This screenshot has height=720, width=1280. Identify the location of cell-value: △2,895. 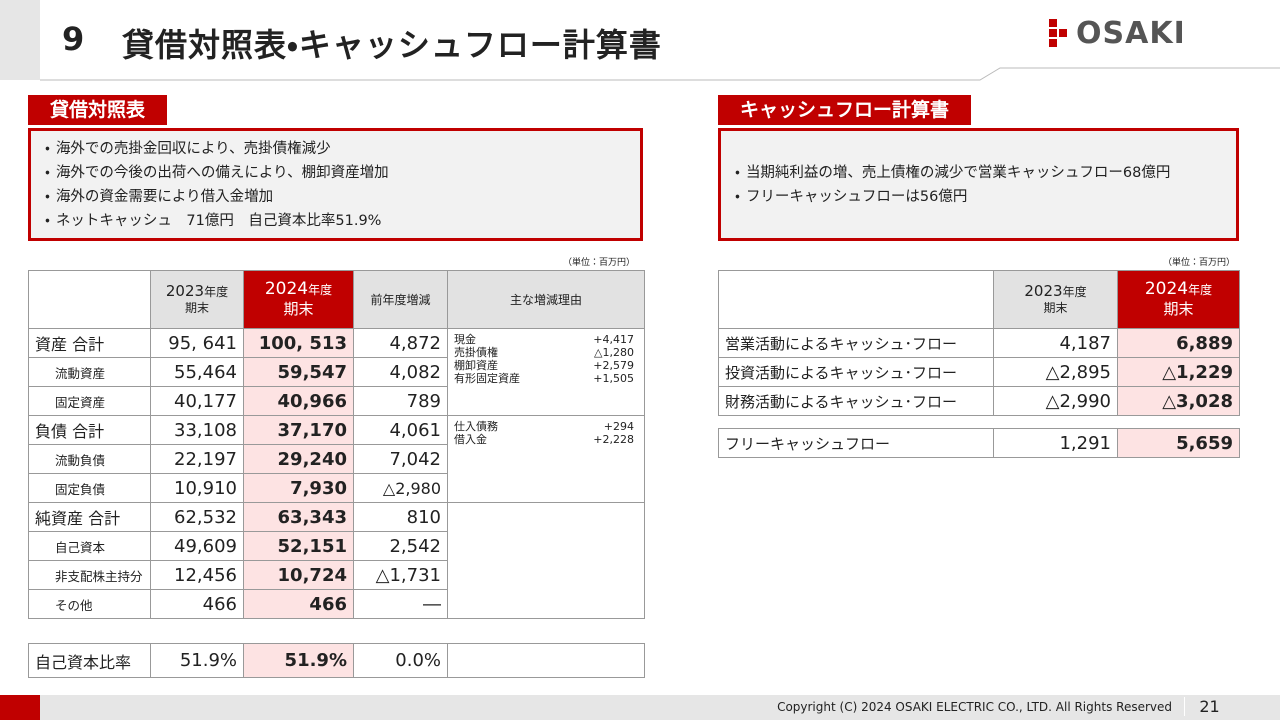
(1055, 372).